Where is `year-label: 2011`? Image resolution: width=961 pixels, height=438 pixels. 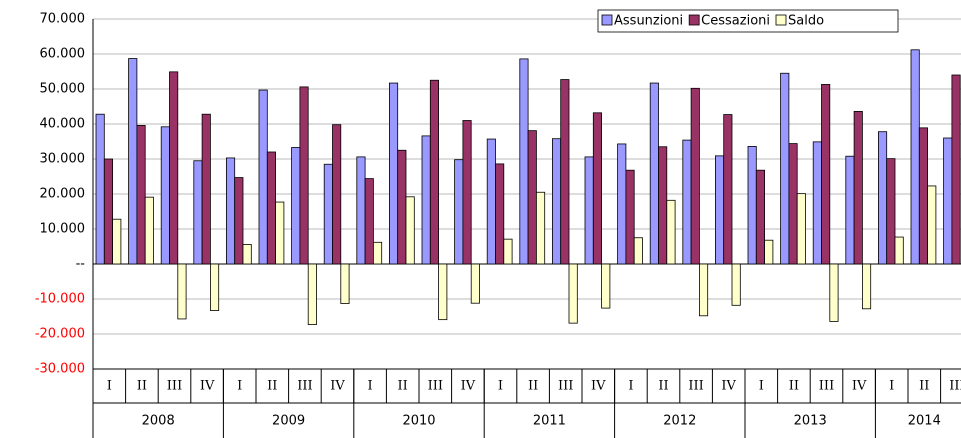 year-label: 2011 is located at coordinates (549, 421).